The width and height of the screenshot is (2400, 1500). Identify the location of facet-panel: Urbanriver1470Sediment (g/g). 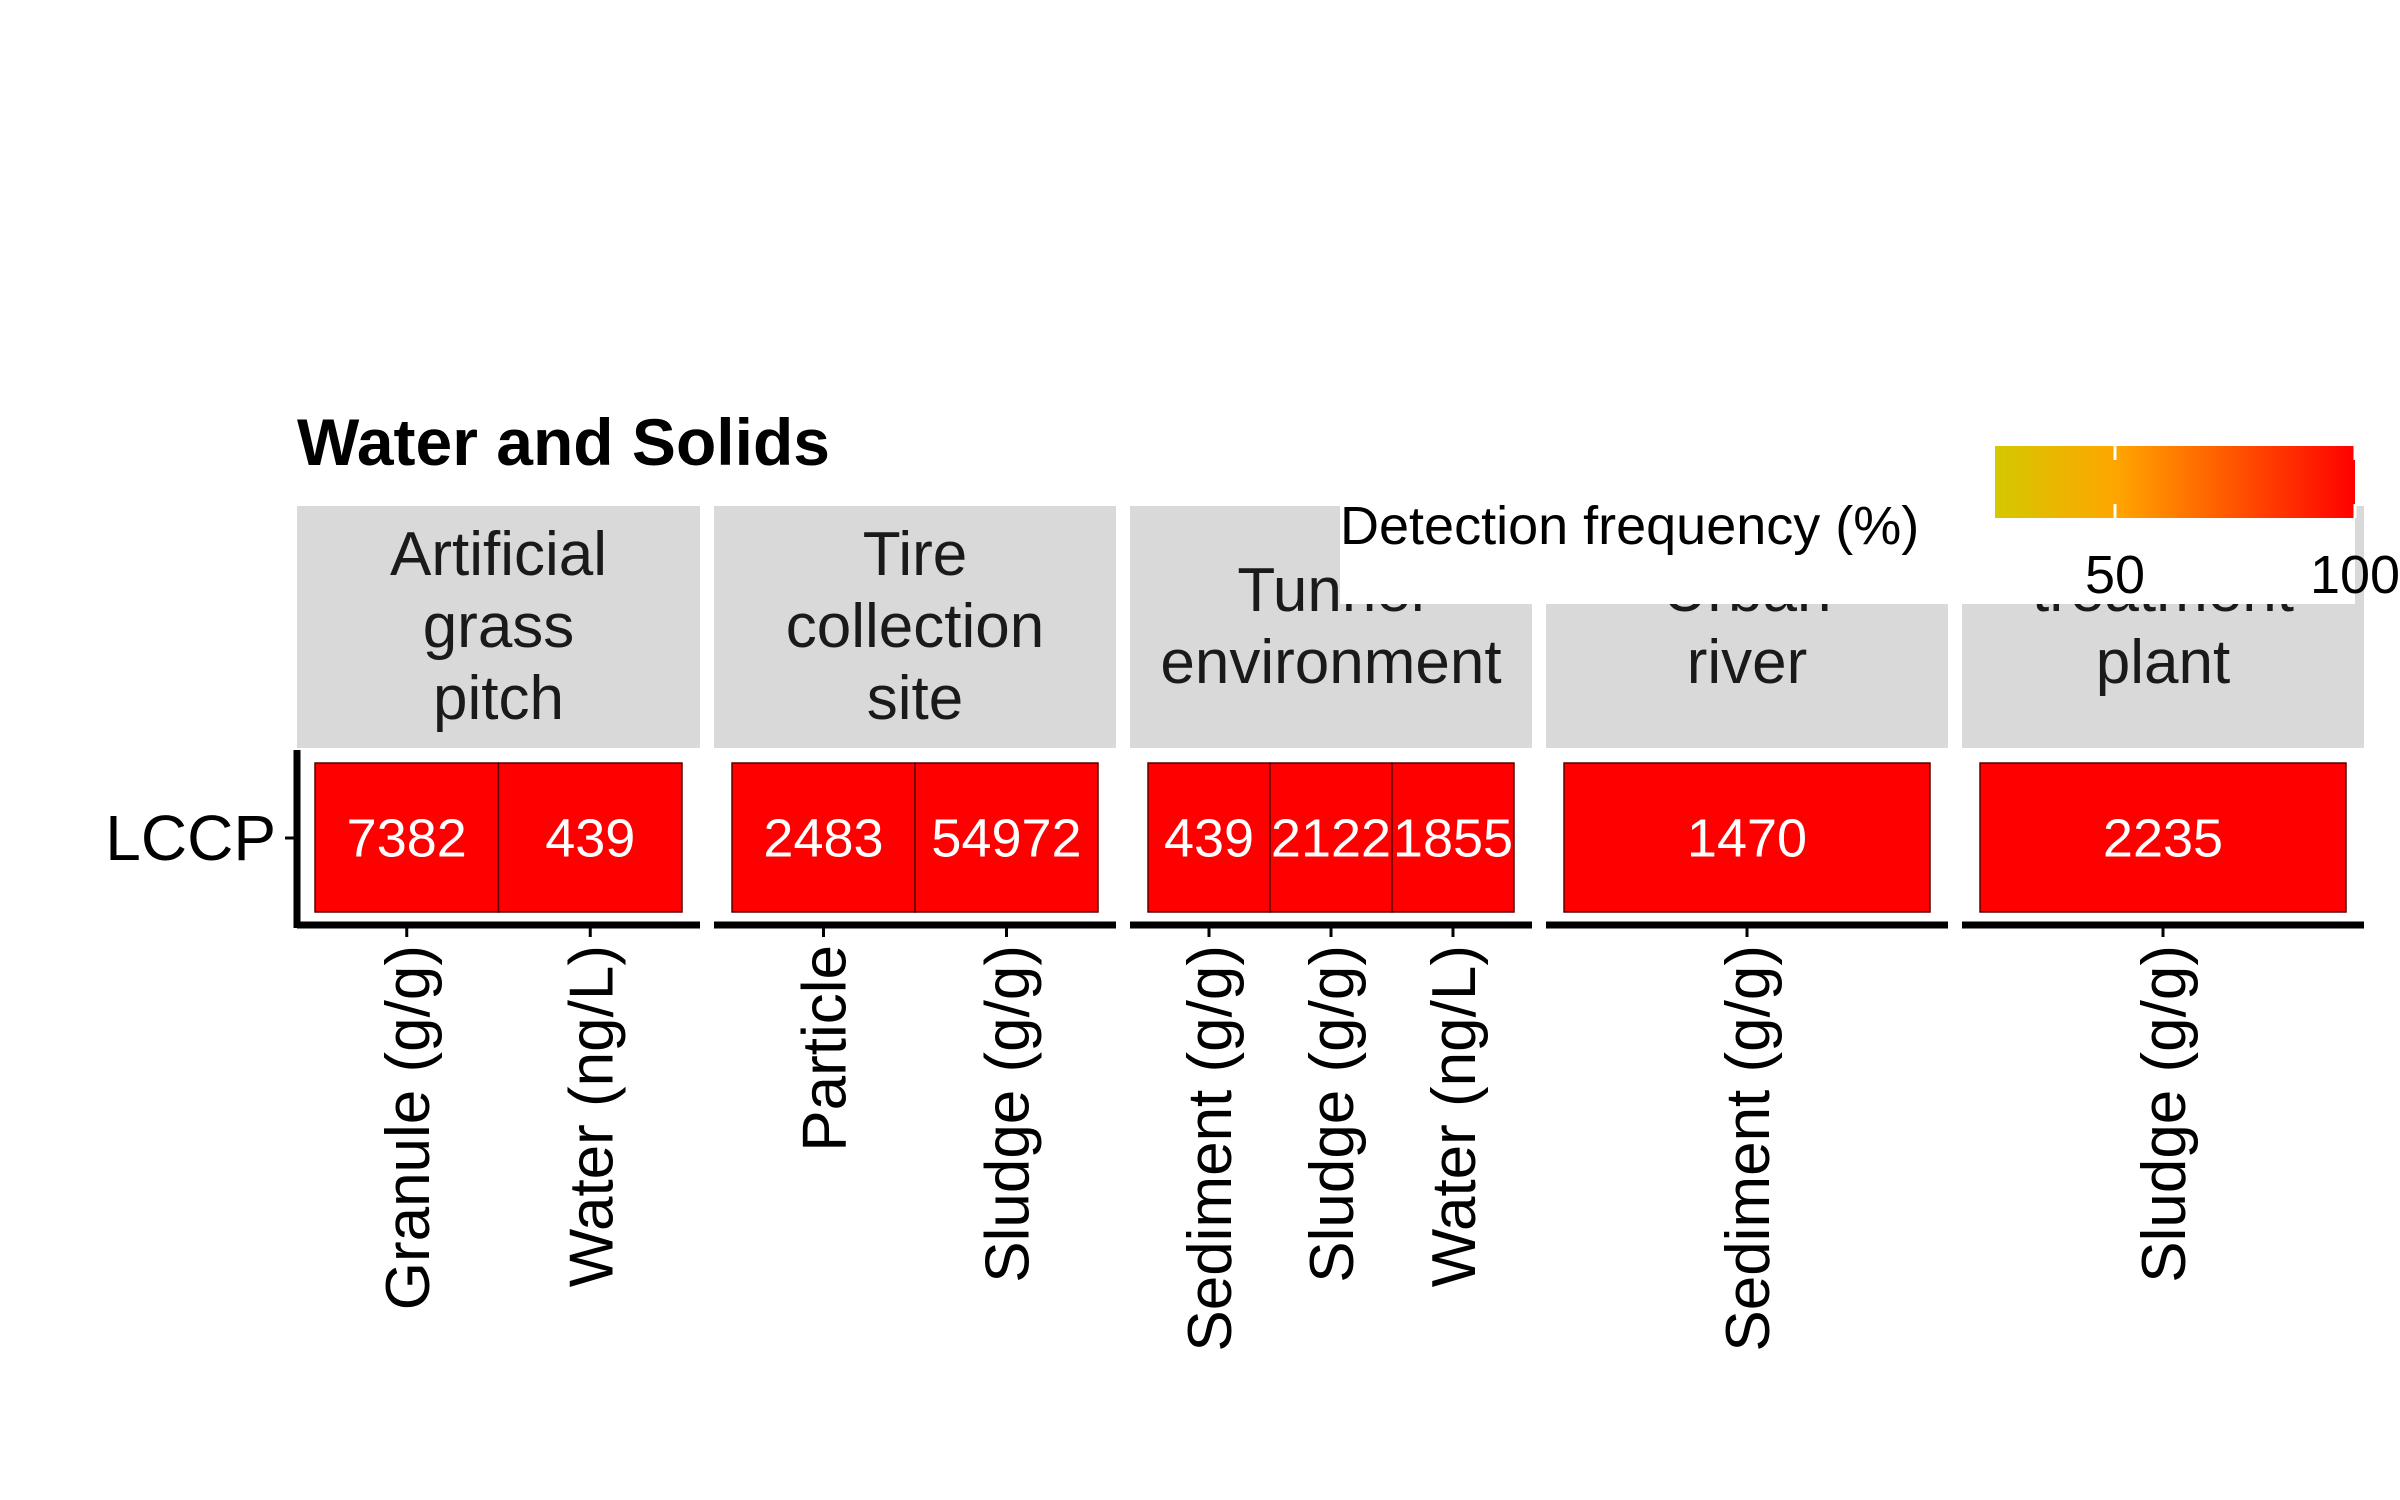
(1747, 929).